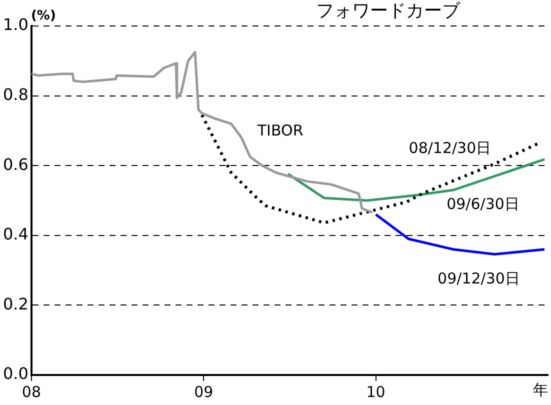  Describe the element at coordinates (450, 148) in the screenshot. I see `series-label: 08/12/30日` at that location.